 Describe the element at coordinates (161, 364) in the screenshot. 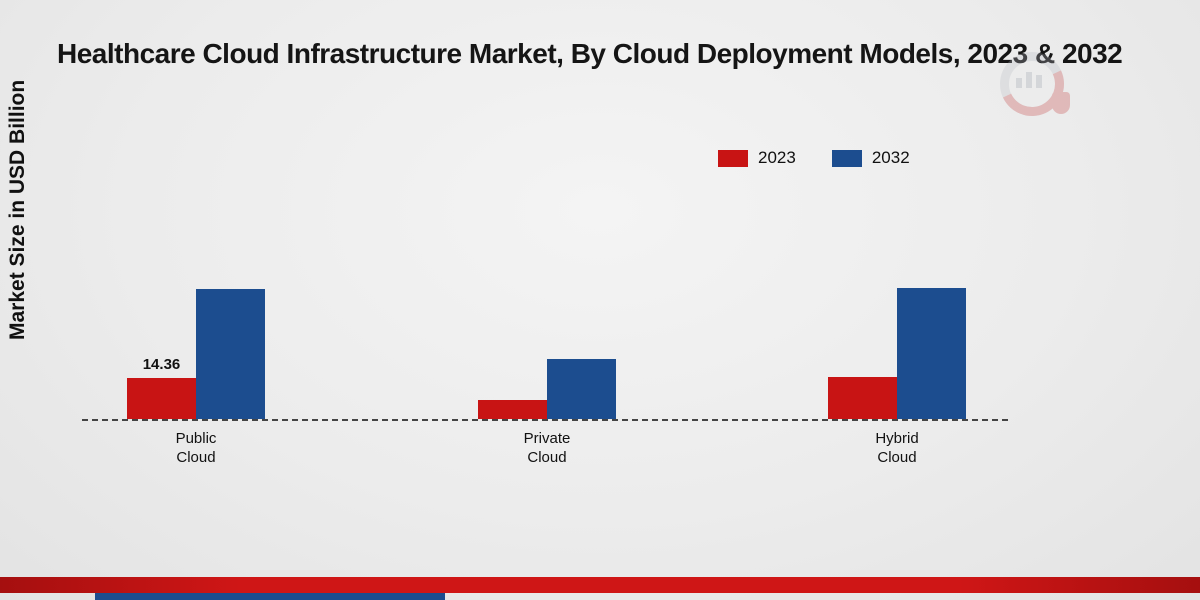

I see `data-label-public-cloud: 14.36` at that location.